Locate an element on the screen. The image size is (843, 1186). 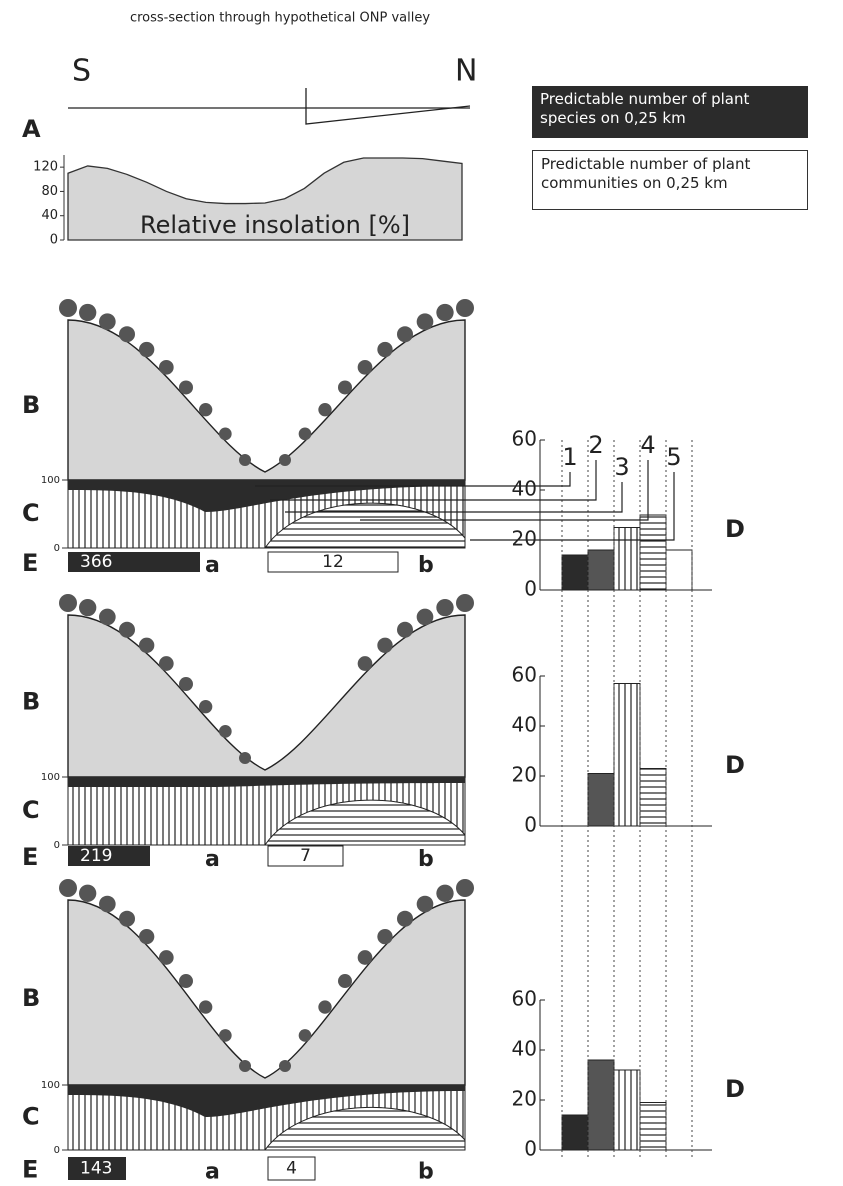
panel-label: A is located at coordinates (31, 129).